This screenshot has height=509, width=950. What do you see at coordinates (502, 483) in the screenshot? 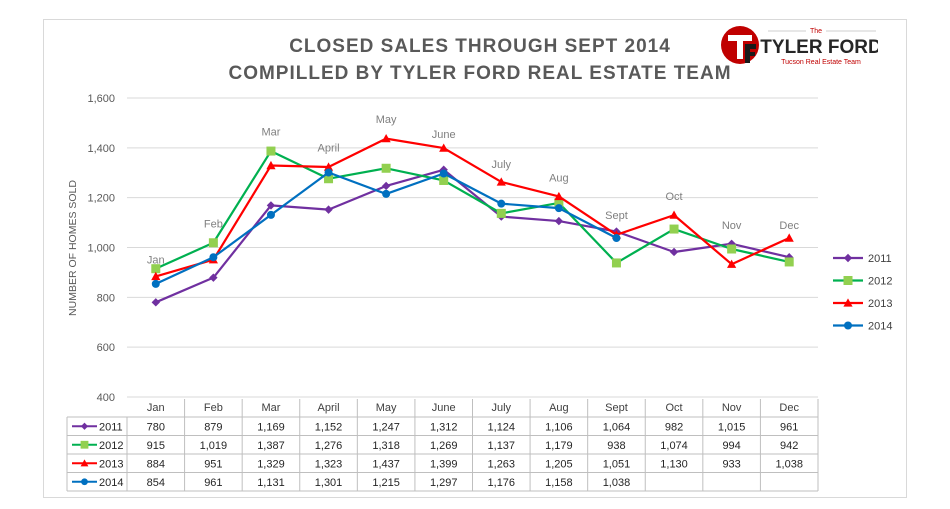
I see `table-cell: 1,176` at bounding box center [502, 483].